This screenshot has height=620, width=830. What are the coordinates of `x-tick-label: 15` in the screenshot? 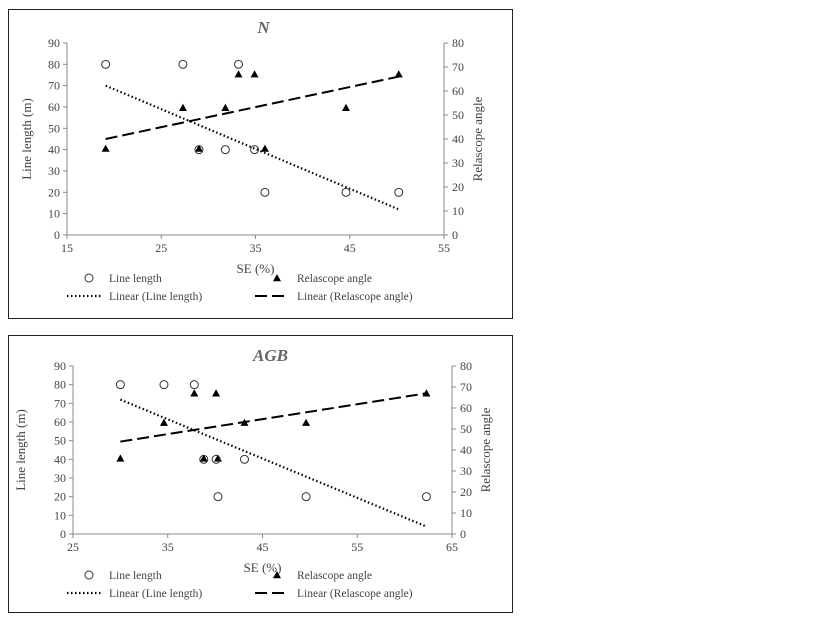 It's located at (67, 248).